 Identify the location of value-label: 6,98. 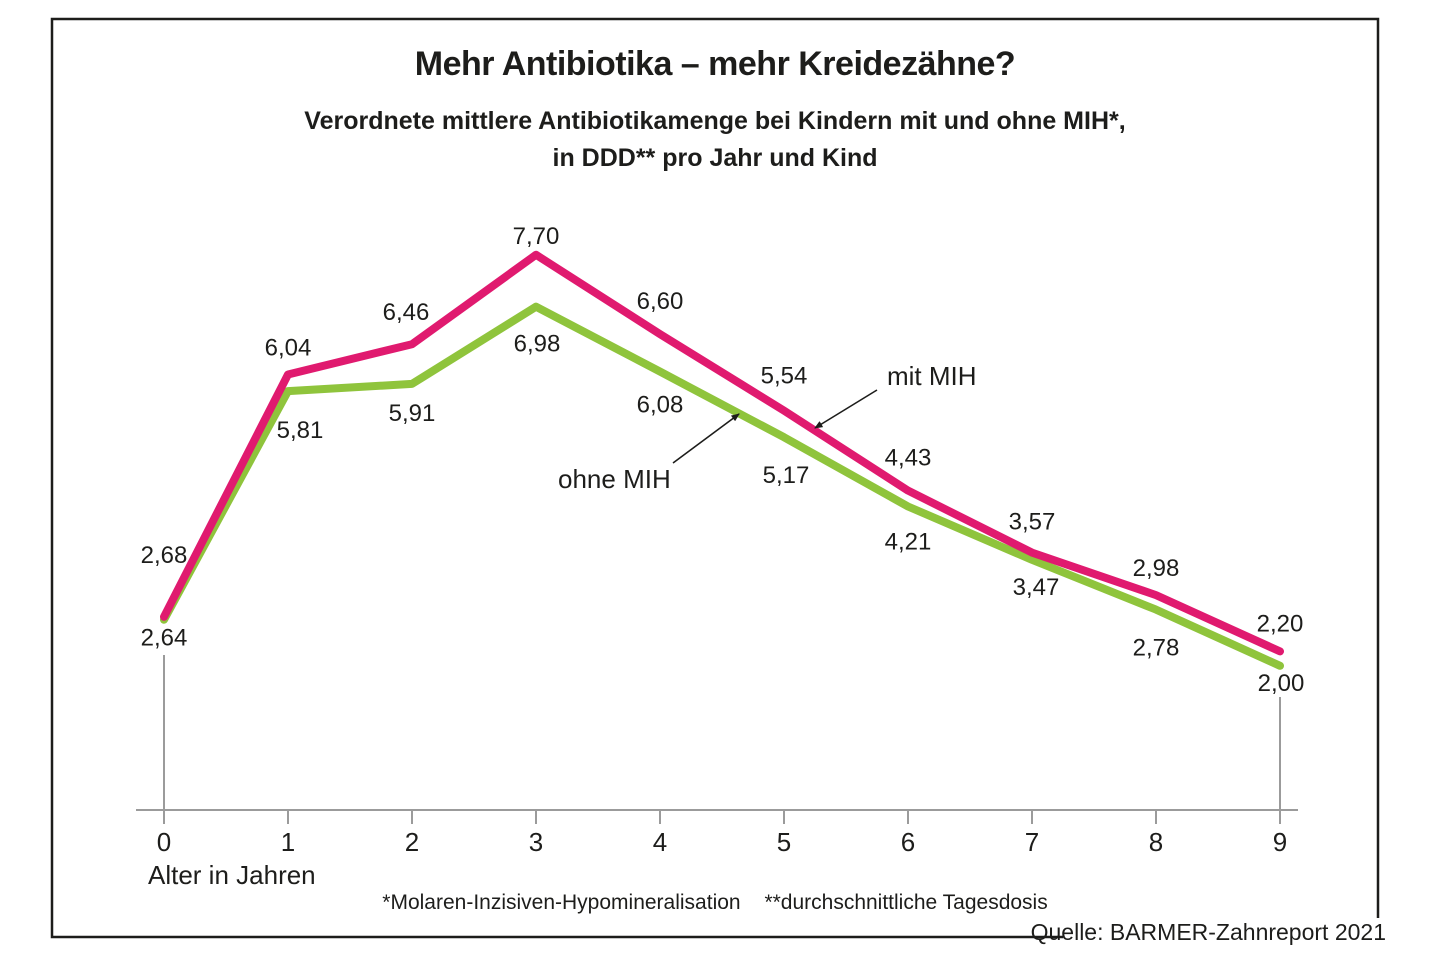
(537, 344).